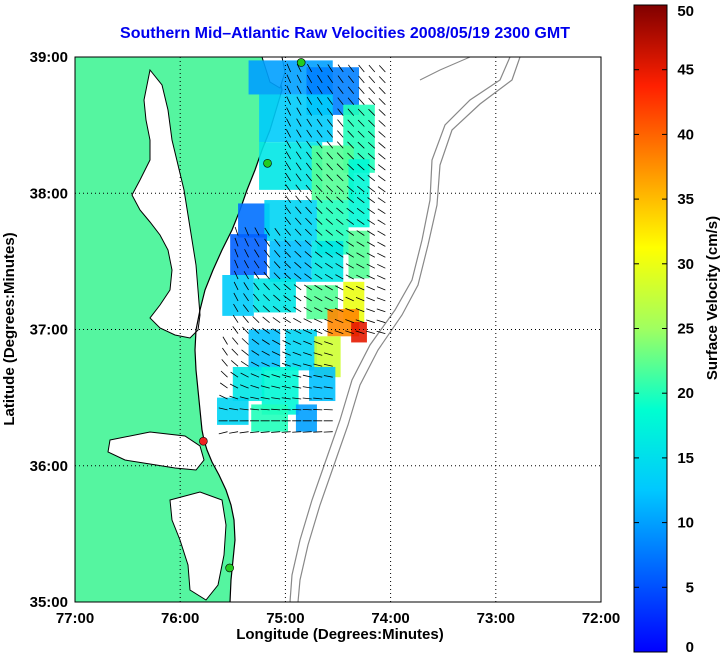 Image resolution: width=724 pixels, height=659 pixels. I want to click on colorbar-ticks: 0 5 10 15 20 25 30 35 40 45 50, so click(664, 329).